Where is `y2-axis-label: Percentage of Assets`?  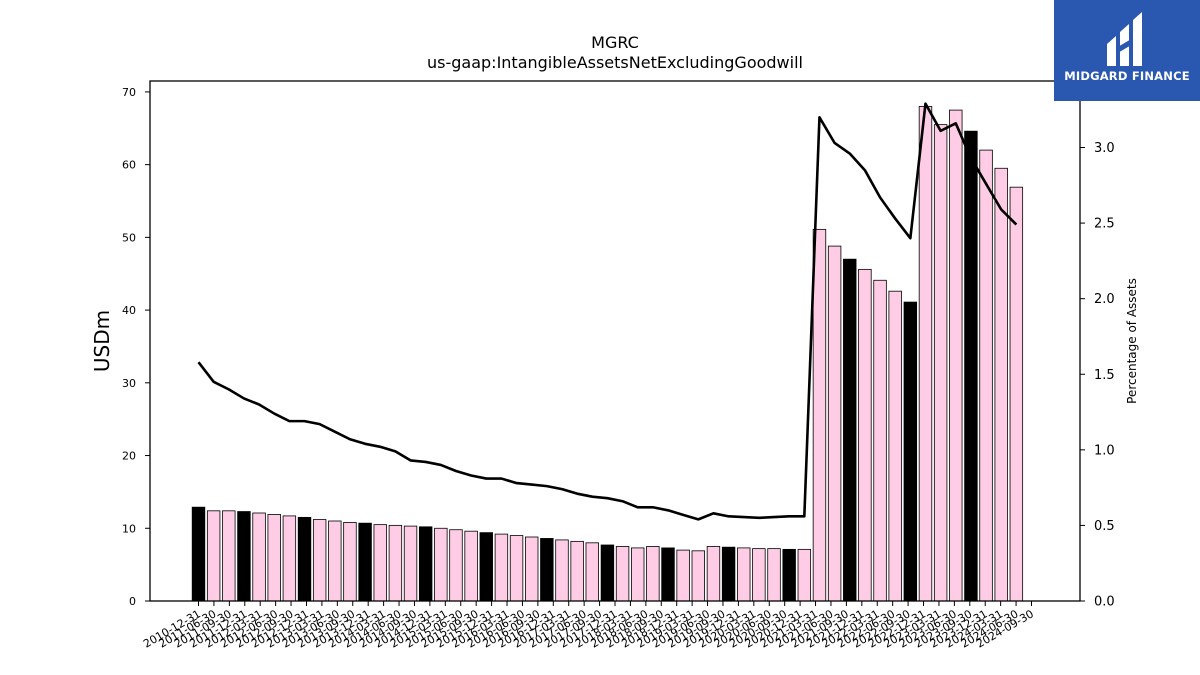 y2-axis-label: Percentage of Assets is located at coordinates (1132, 341).